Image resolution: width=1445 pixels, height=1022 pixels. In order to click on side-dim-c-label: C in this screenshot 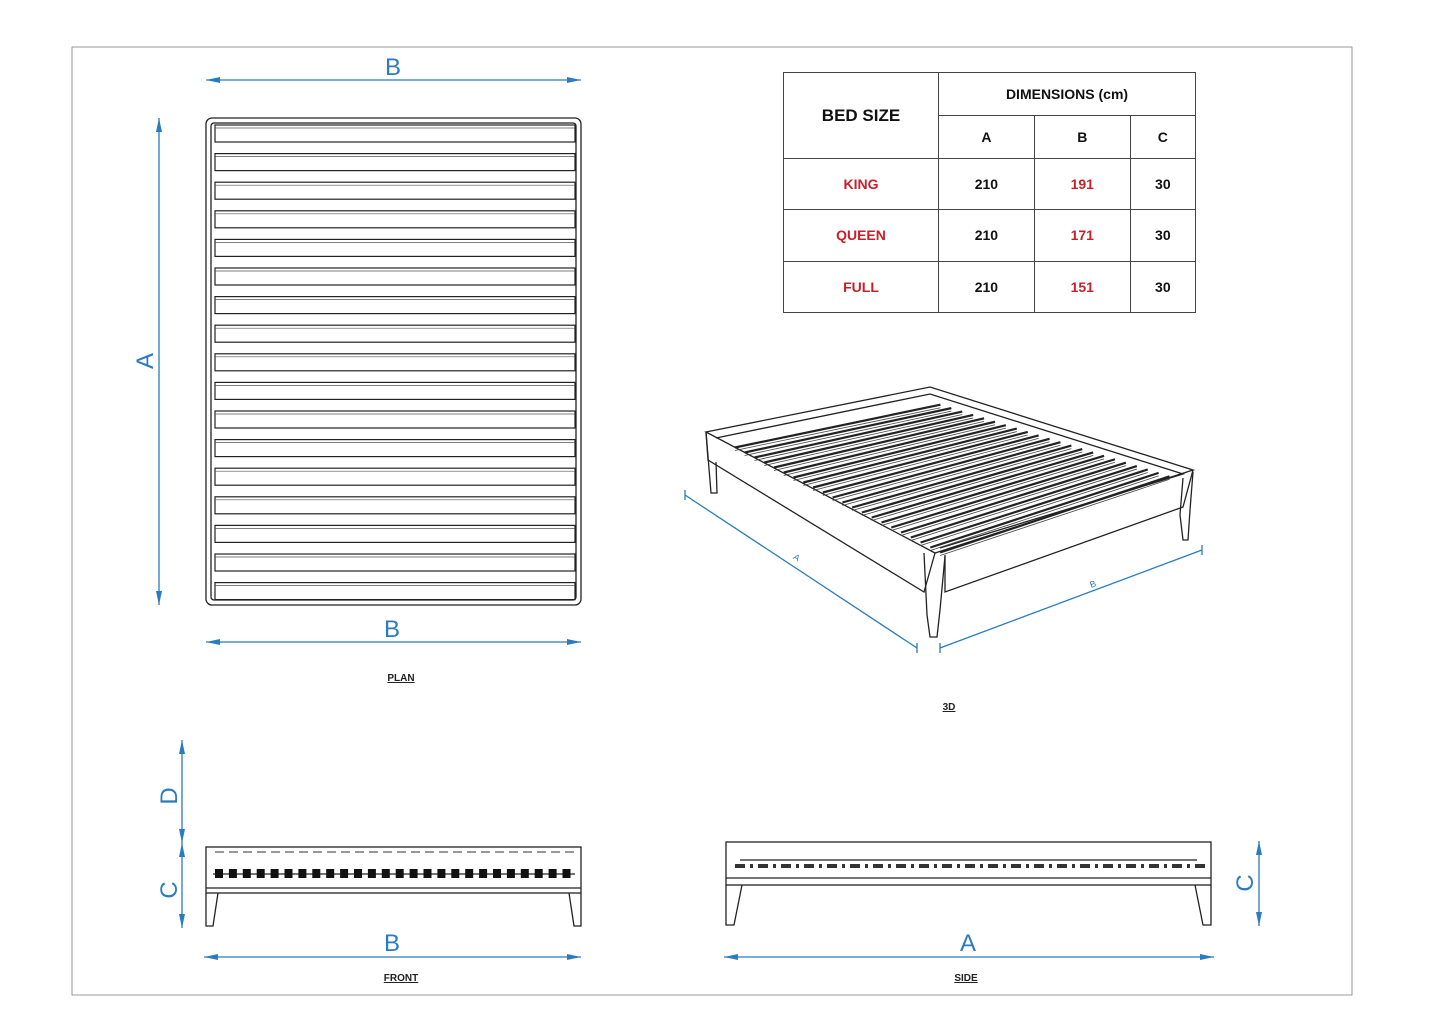, I will do `click(1245, 882)`.